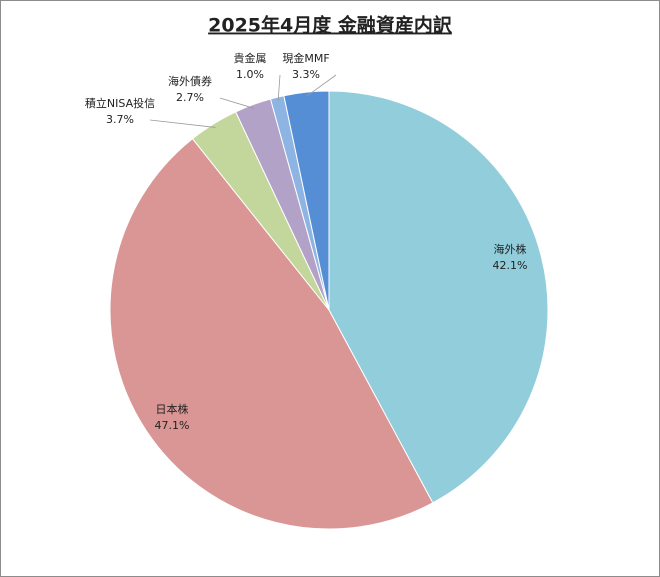  I want to click on slice-label: 海外債券, so click(190, 81).